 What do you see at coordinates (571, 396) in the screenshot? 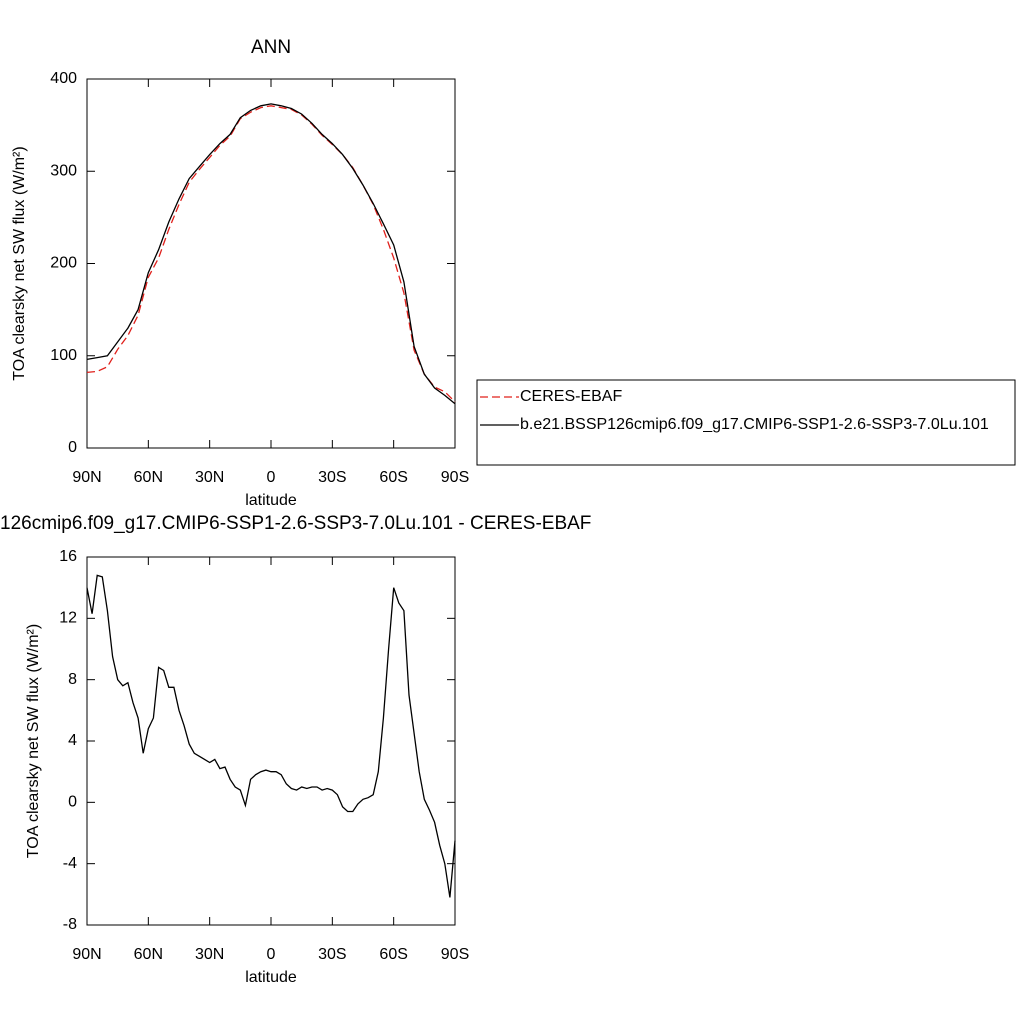
I see `legend-label: CERES-EBAF` at bounding box center [571, 396].